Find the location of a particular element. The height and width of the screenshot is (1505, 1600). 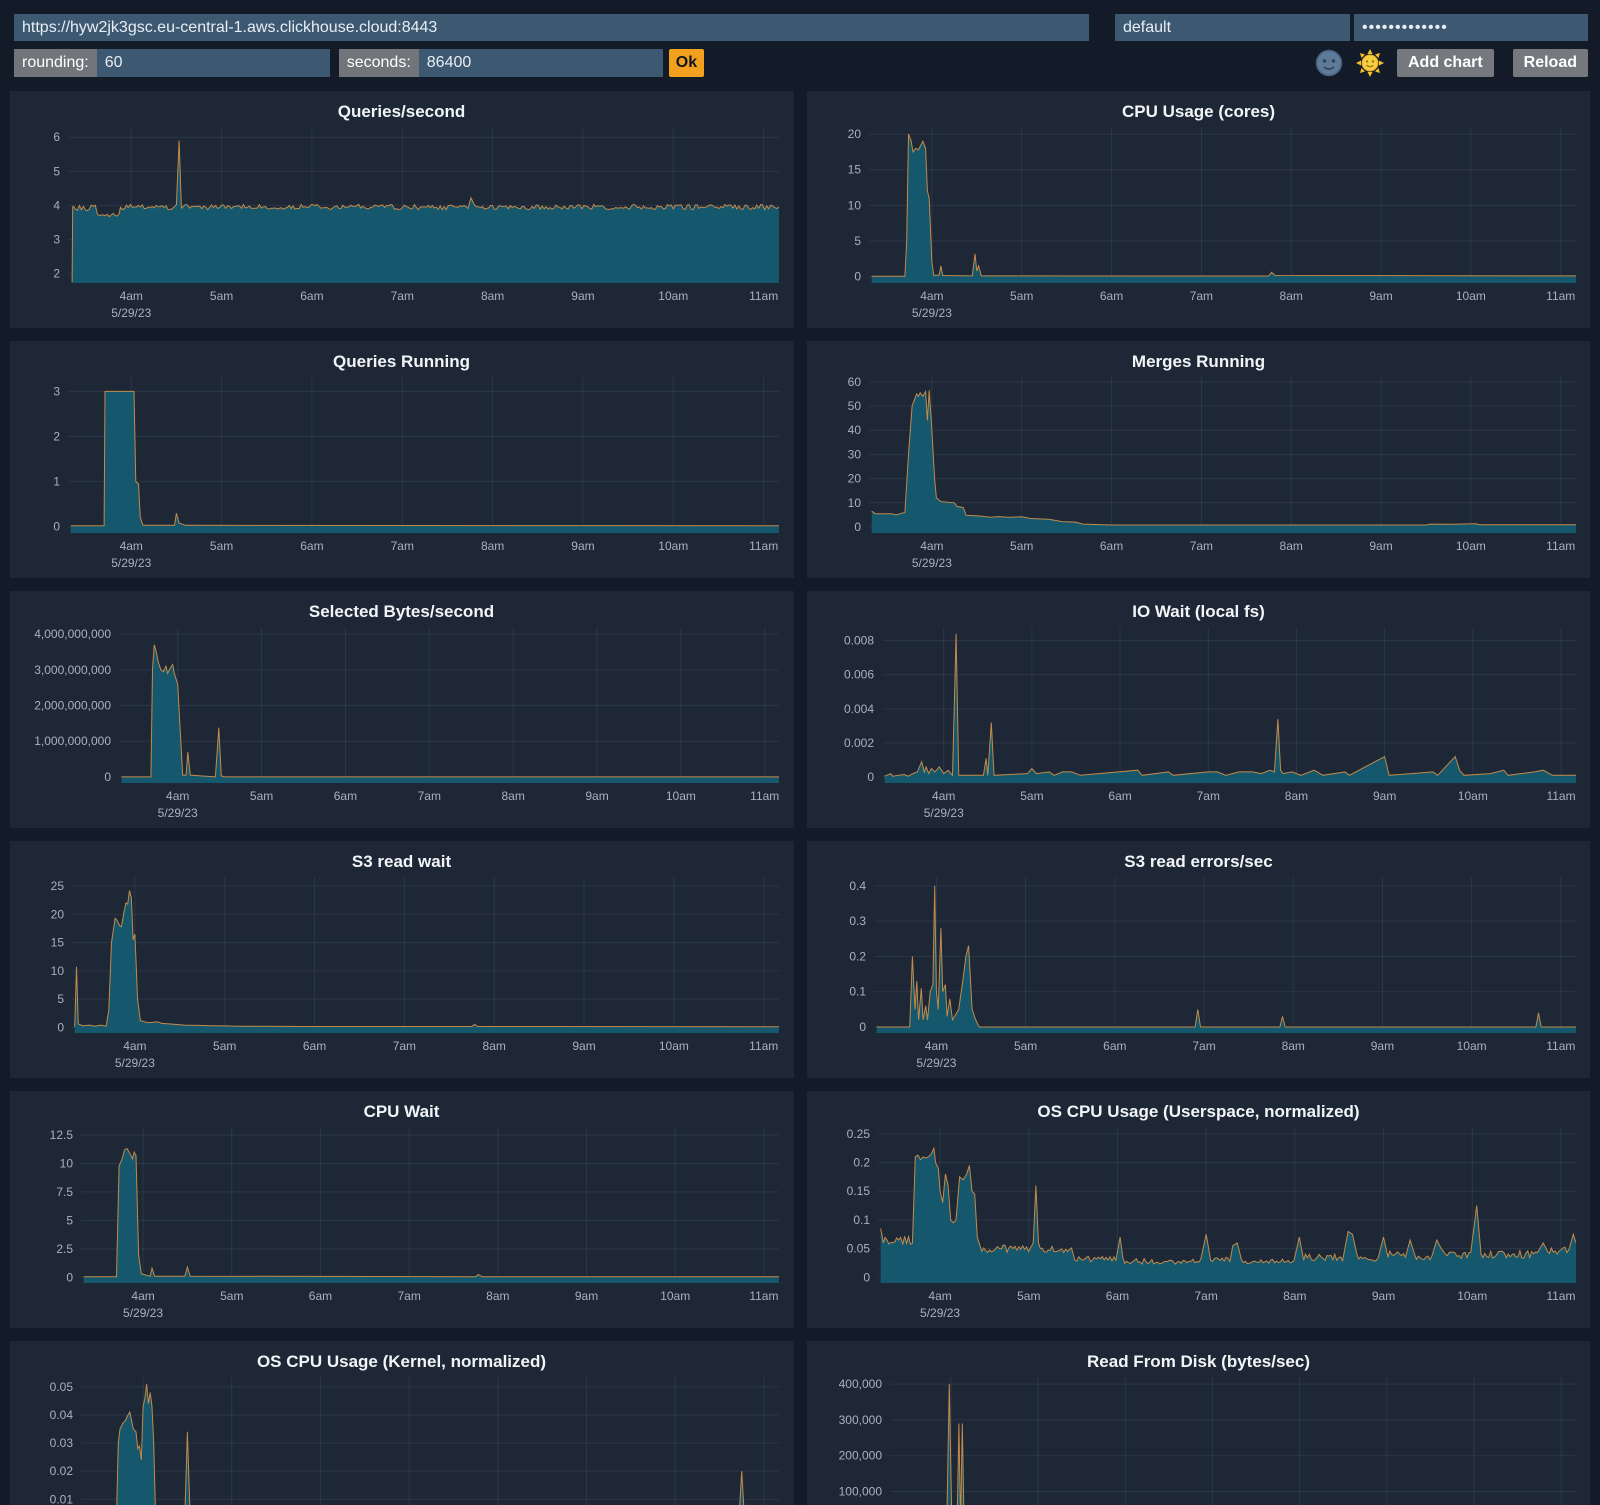

y-tick-label: 60 is located at coordinates (854, 382).